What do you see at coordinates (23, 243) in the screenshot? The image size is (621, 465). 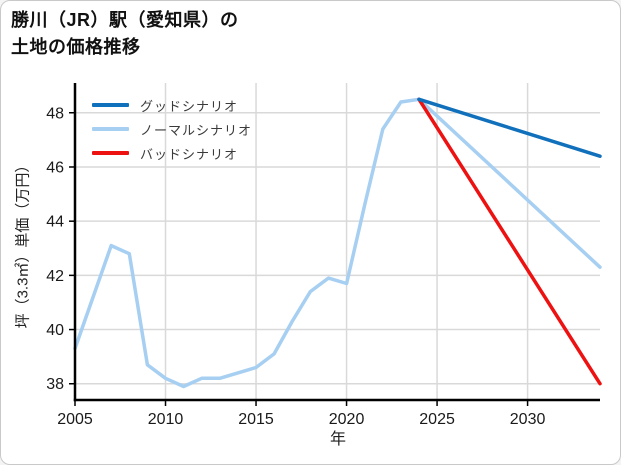 I see `y-axis-label: 坪（3.3㎡）単価（万円）` at bounding box center [23, 243].